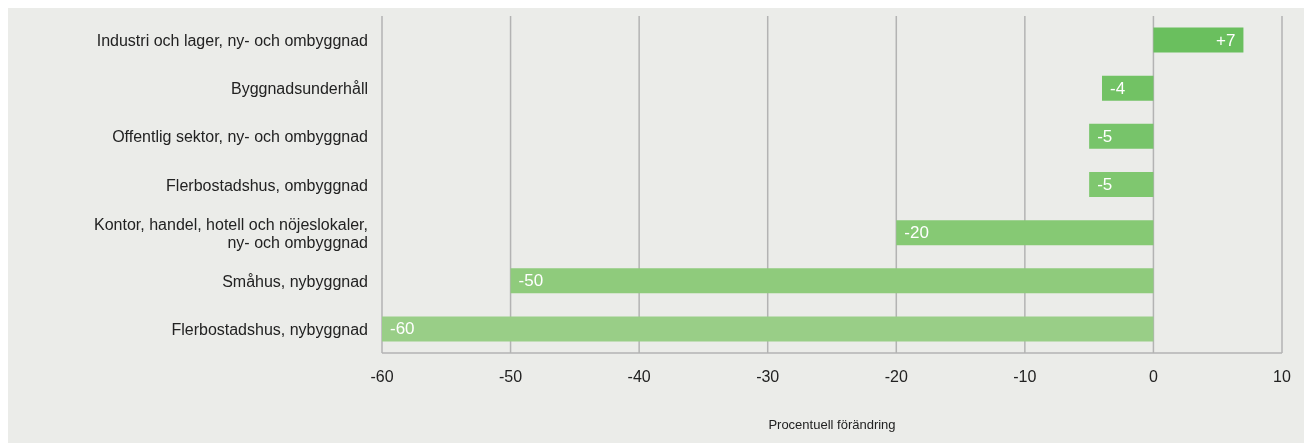  Describe the element at coordinates (295, 281) in the screenshot. I see `y-tick-label: Småhus, nybyggnad` at that location.